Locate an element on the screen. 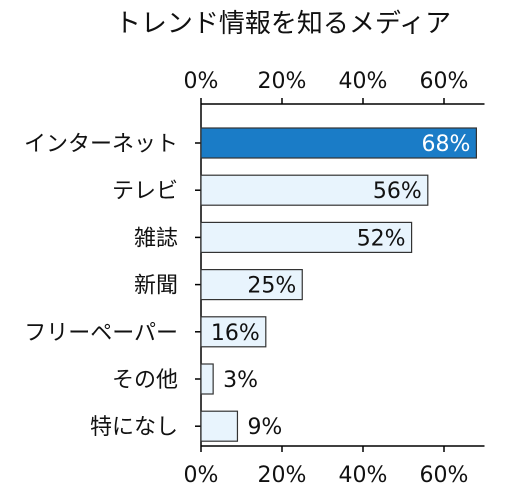  top-axis-ticks: 0% 20% 40% 60% is located at coordinates (326, 86).